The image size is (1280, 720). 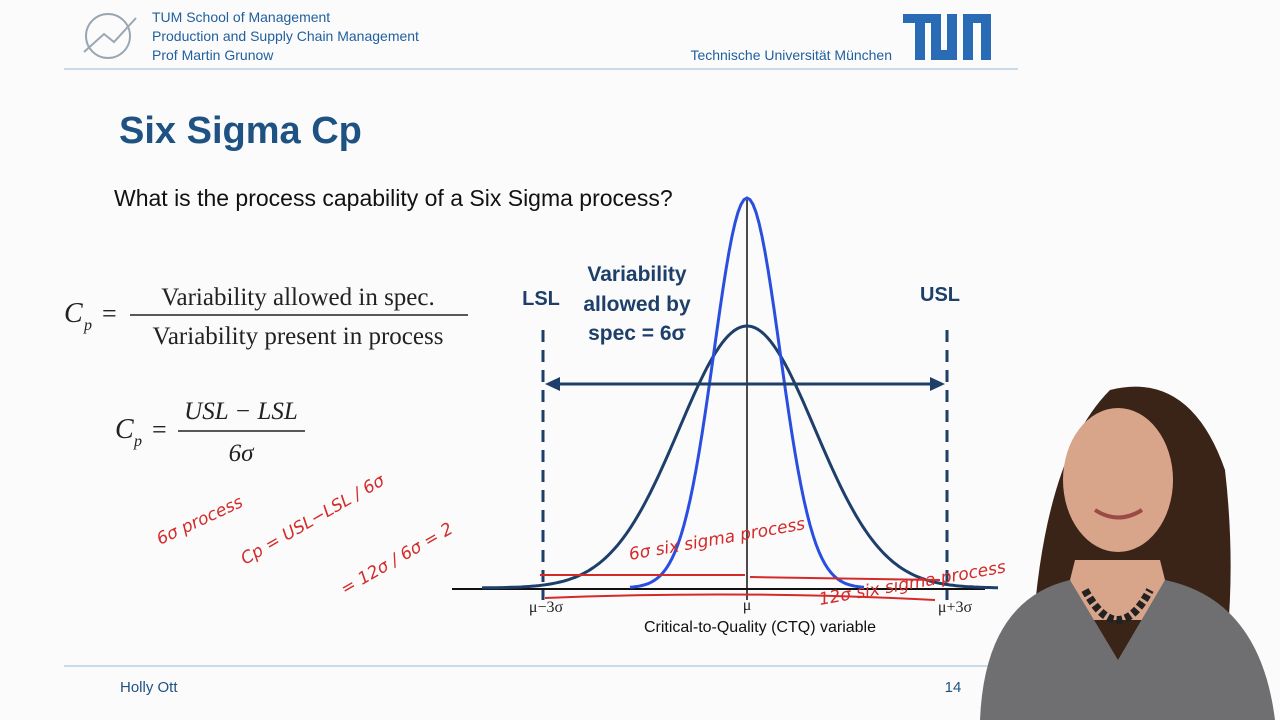 I want to click on logo-left, so click(x=110, y=36).